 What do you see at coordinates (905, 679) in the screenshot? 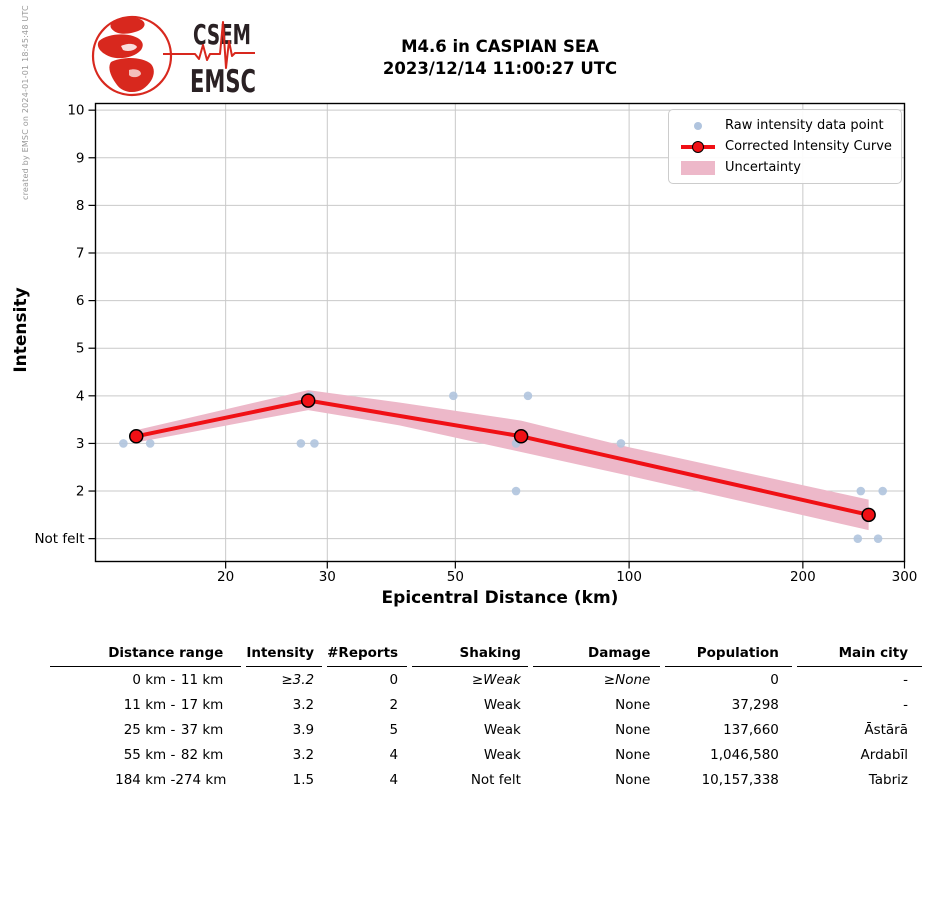
I see `cell-main-city: -` at bounding box center [905, 679].